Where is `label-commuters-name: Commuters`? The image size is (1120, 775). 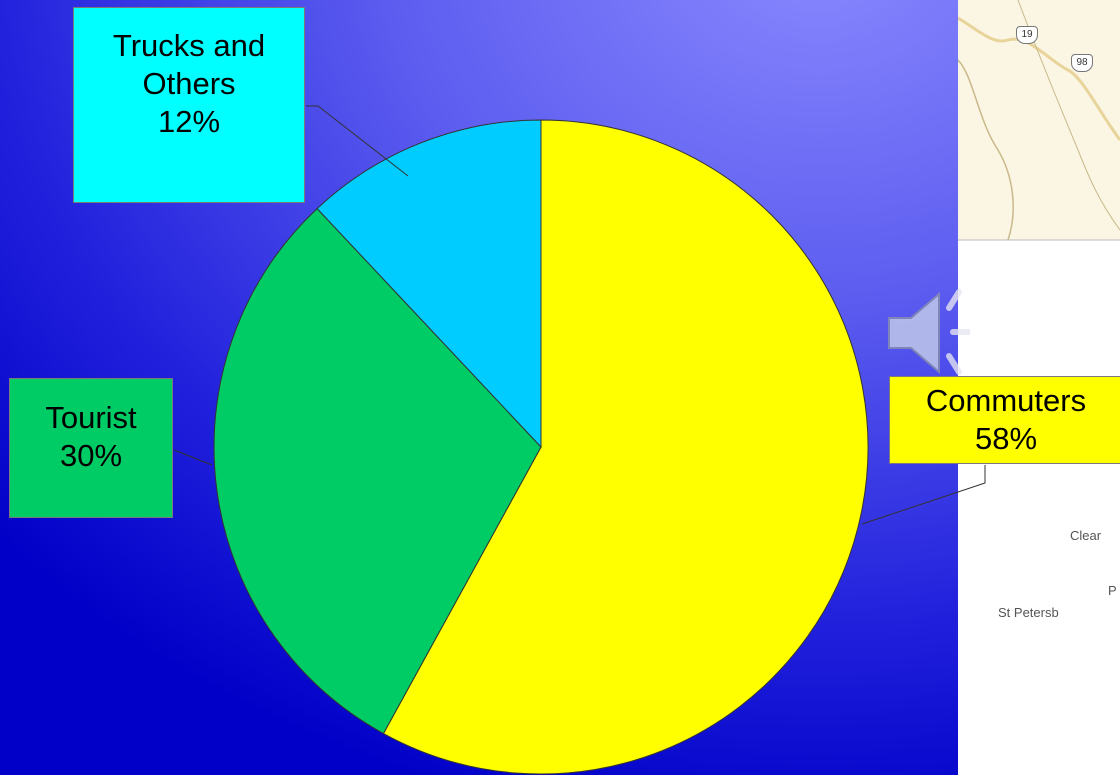 label-commuters-name: Commuters is located at coordinates (1006, 400).